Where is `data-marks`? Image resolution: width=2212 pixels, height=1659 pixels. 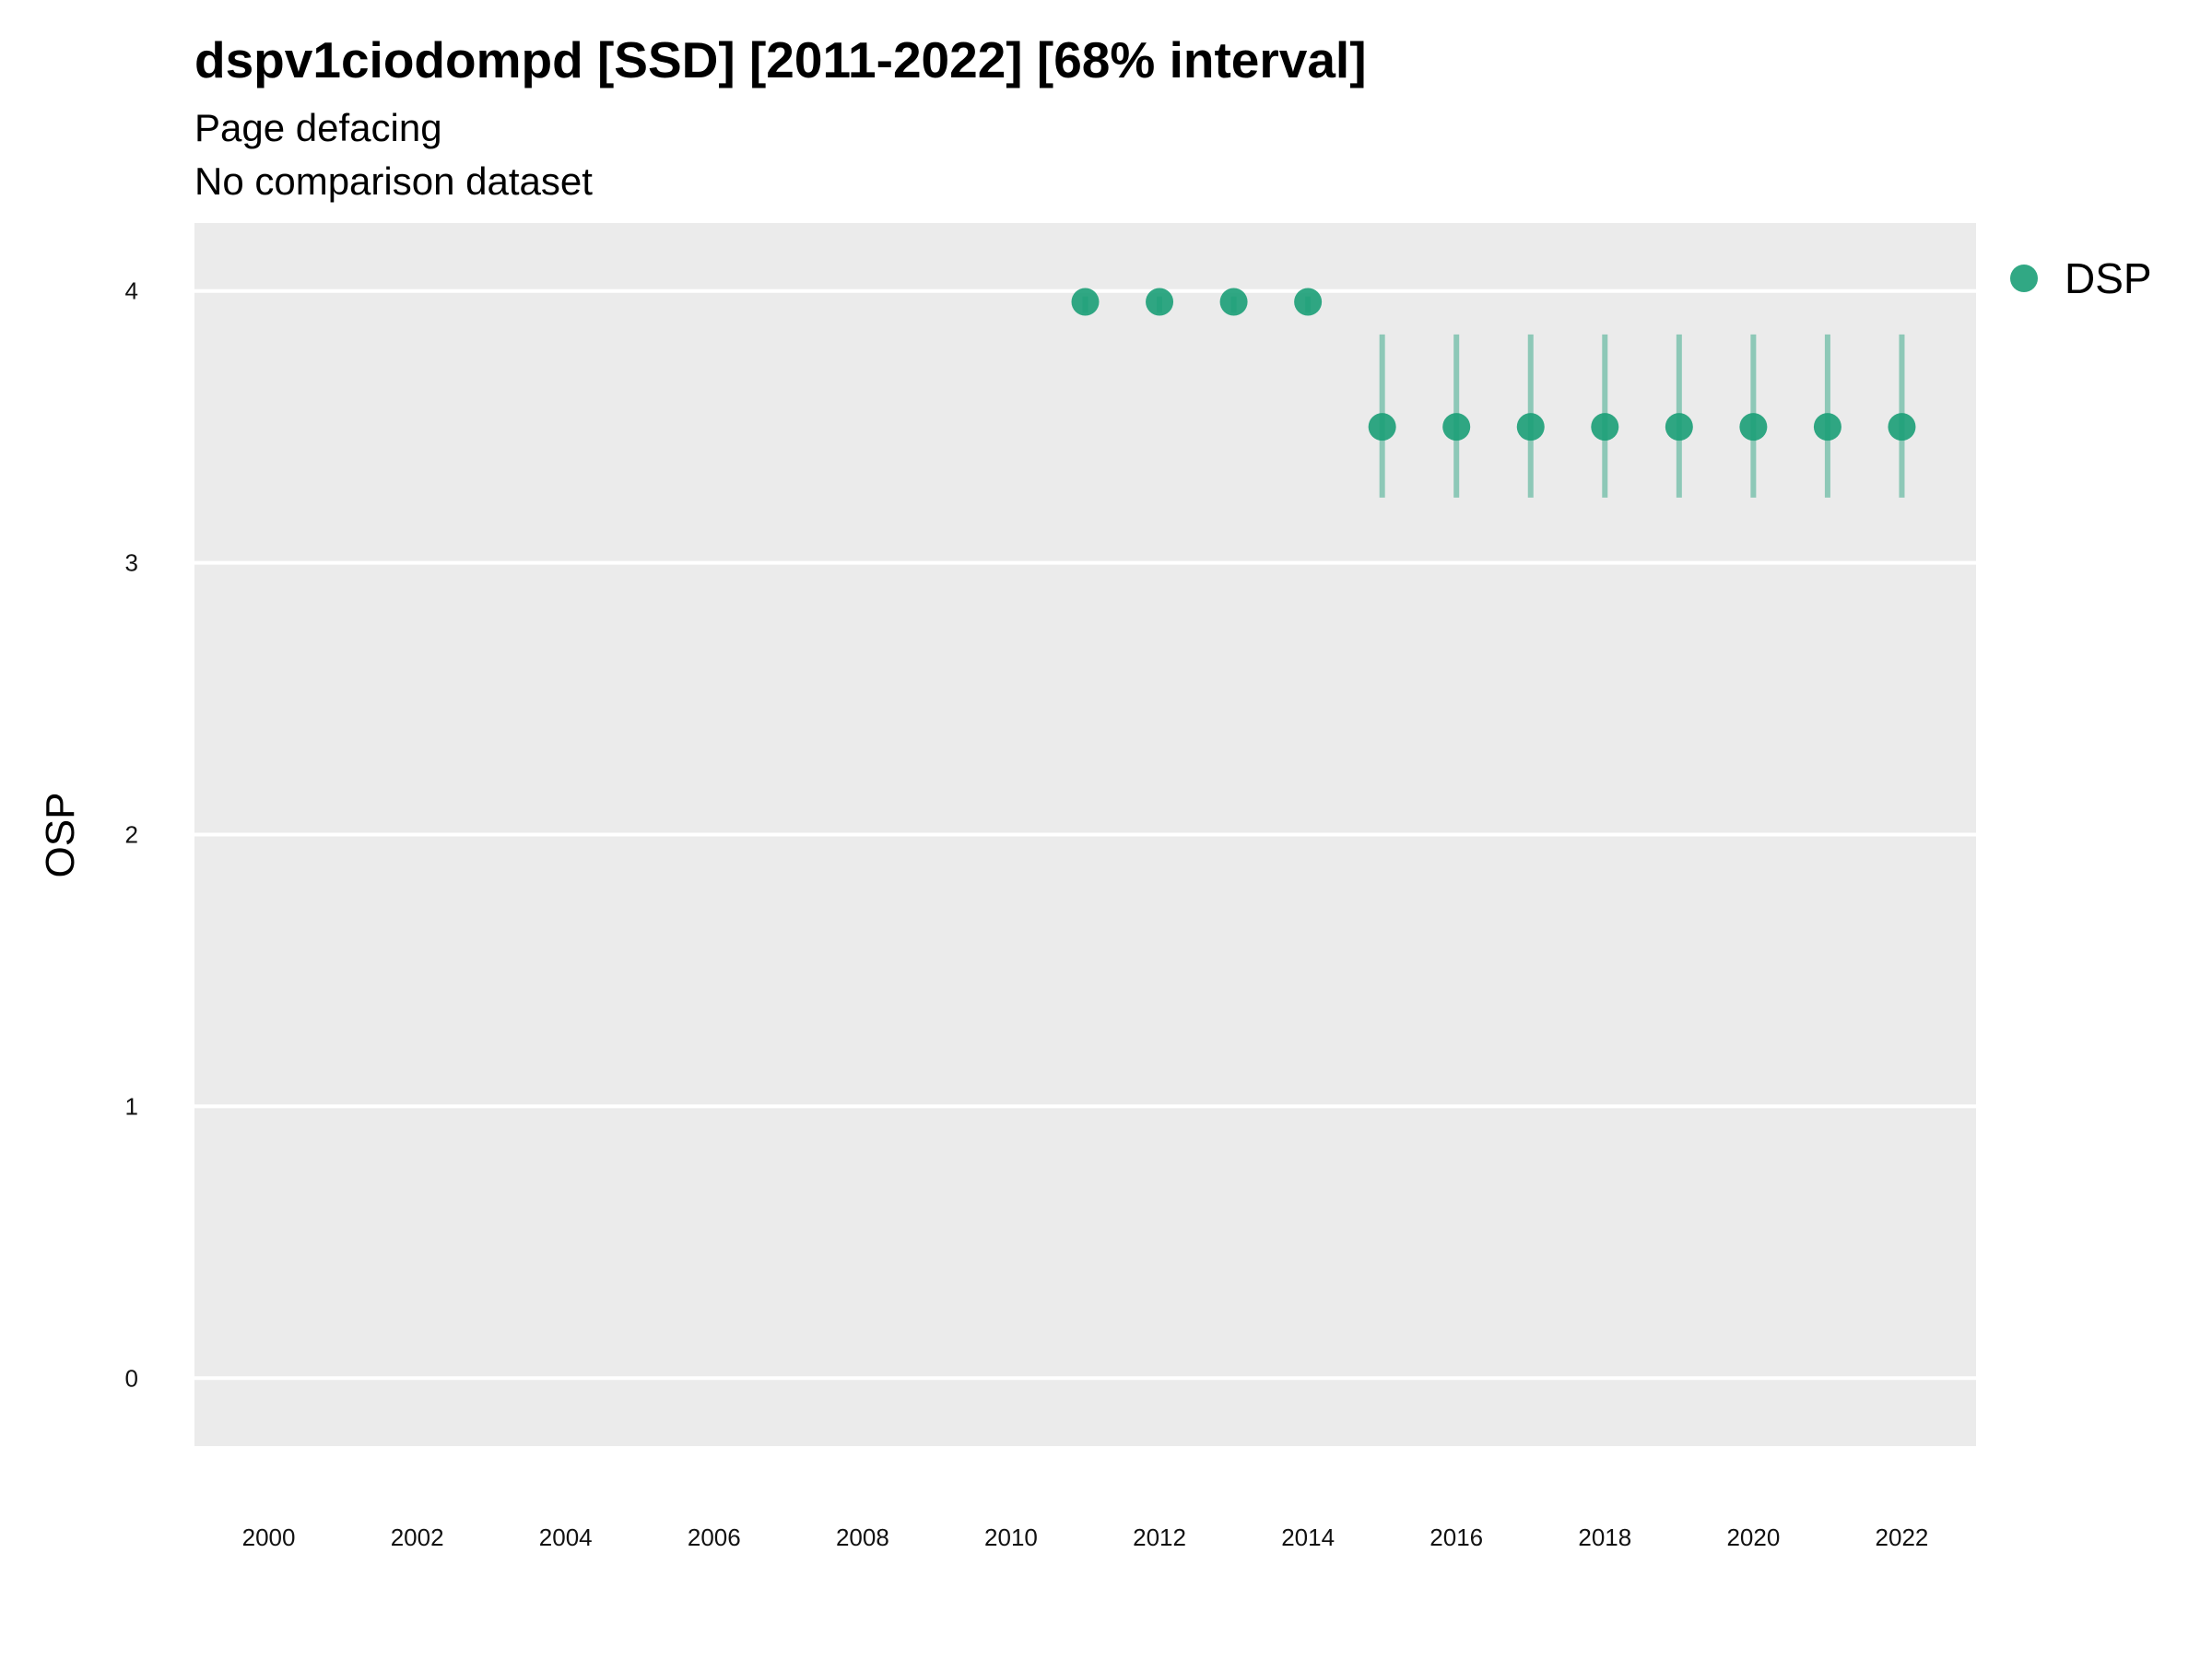 data-marks is located at coordinates (1493, 393).